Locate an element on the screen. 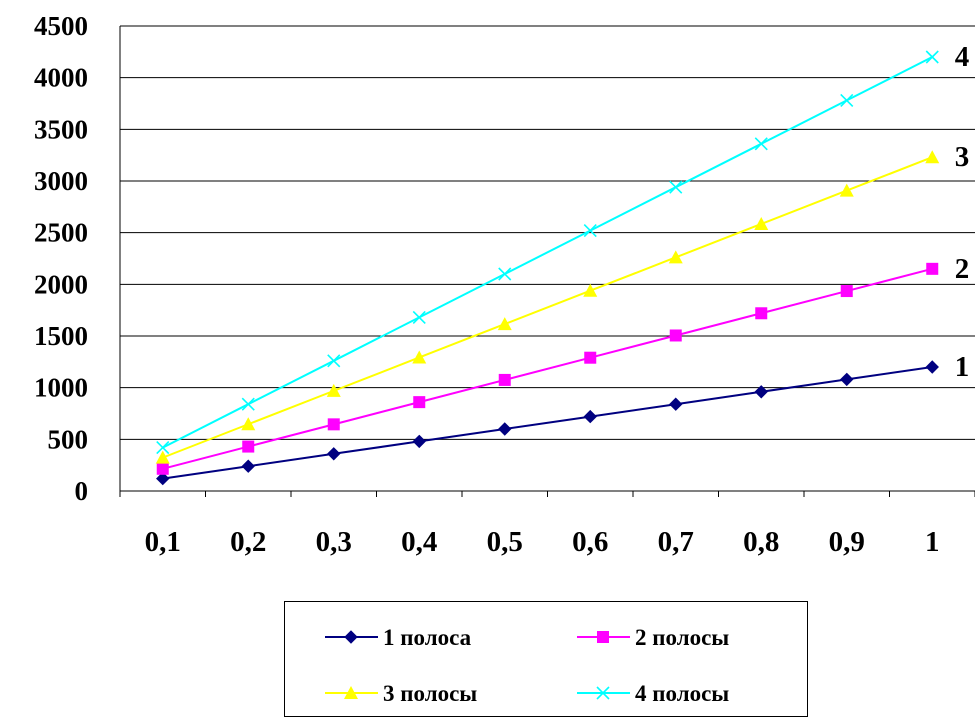  series-end-label: 1 is located at coordinates (962, 367).